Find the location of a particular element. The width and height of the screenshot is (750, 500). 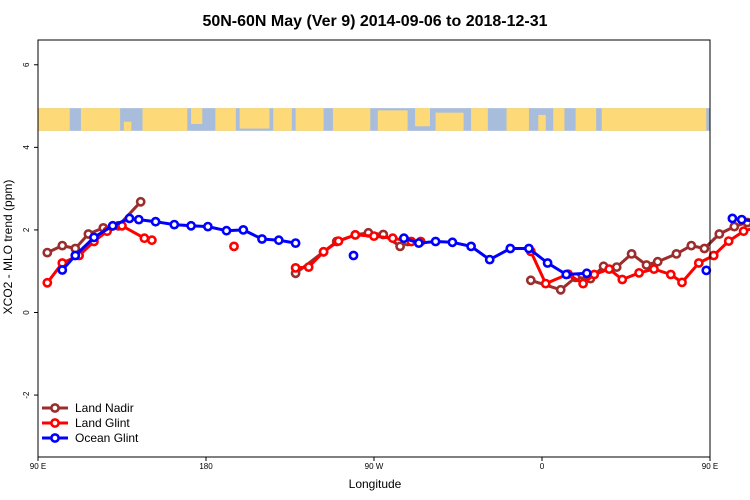

legend-label: Ocean Glint is located at coordinates (107, 438).